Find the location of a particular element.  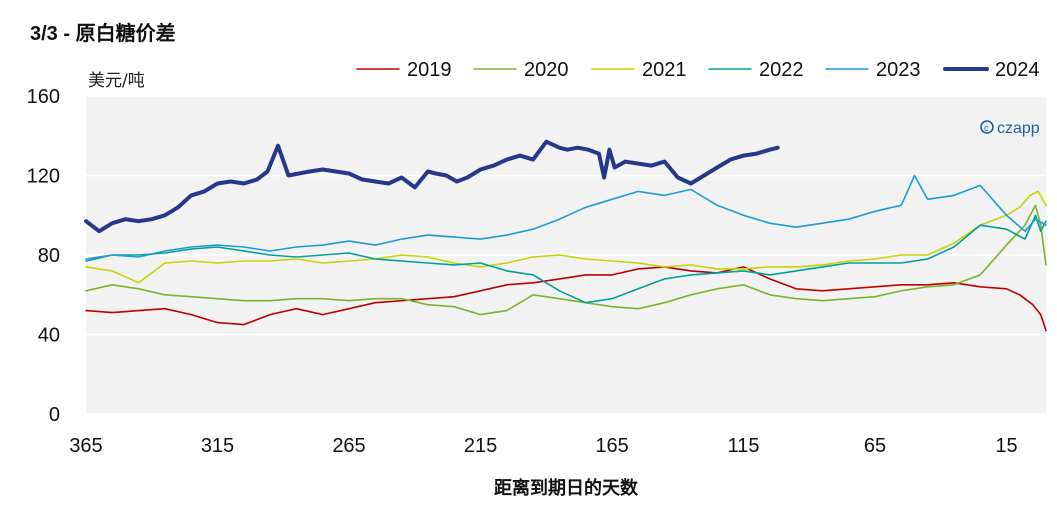

x-axis-ticks: 365 315 265 215 165 115 65 15 is located at coordinates (543, 446).